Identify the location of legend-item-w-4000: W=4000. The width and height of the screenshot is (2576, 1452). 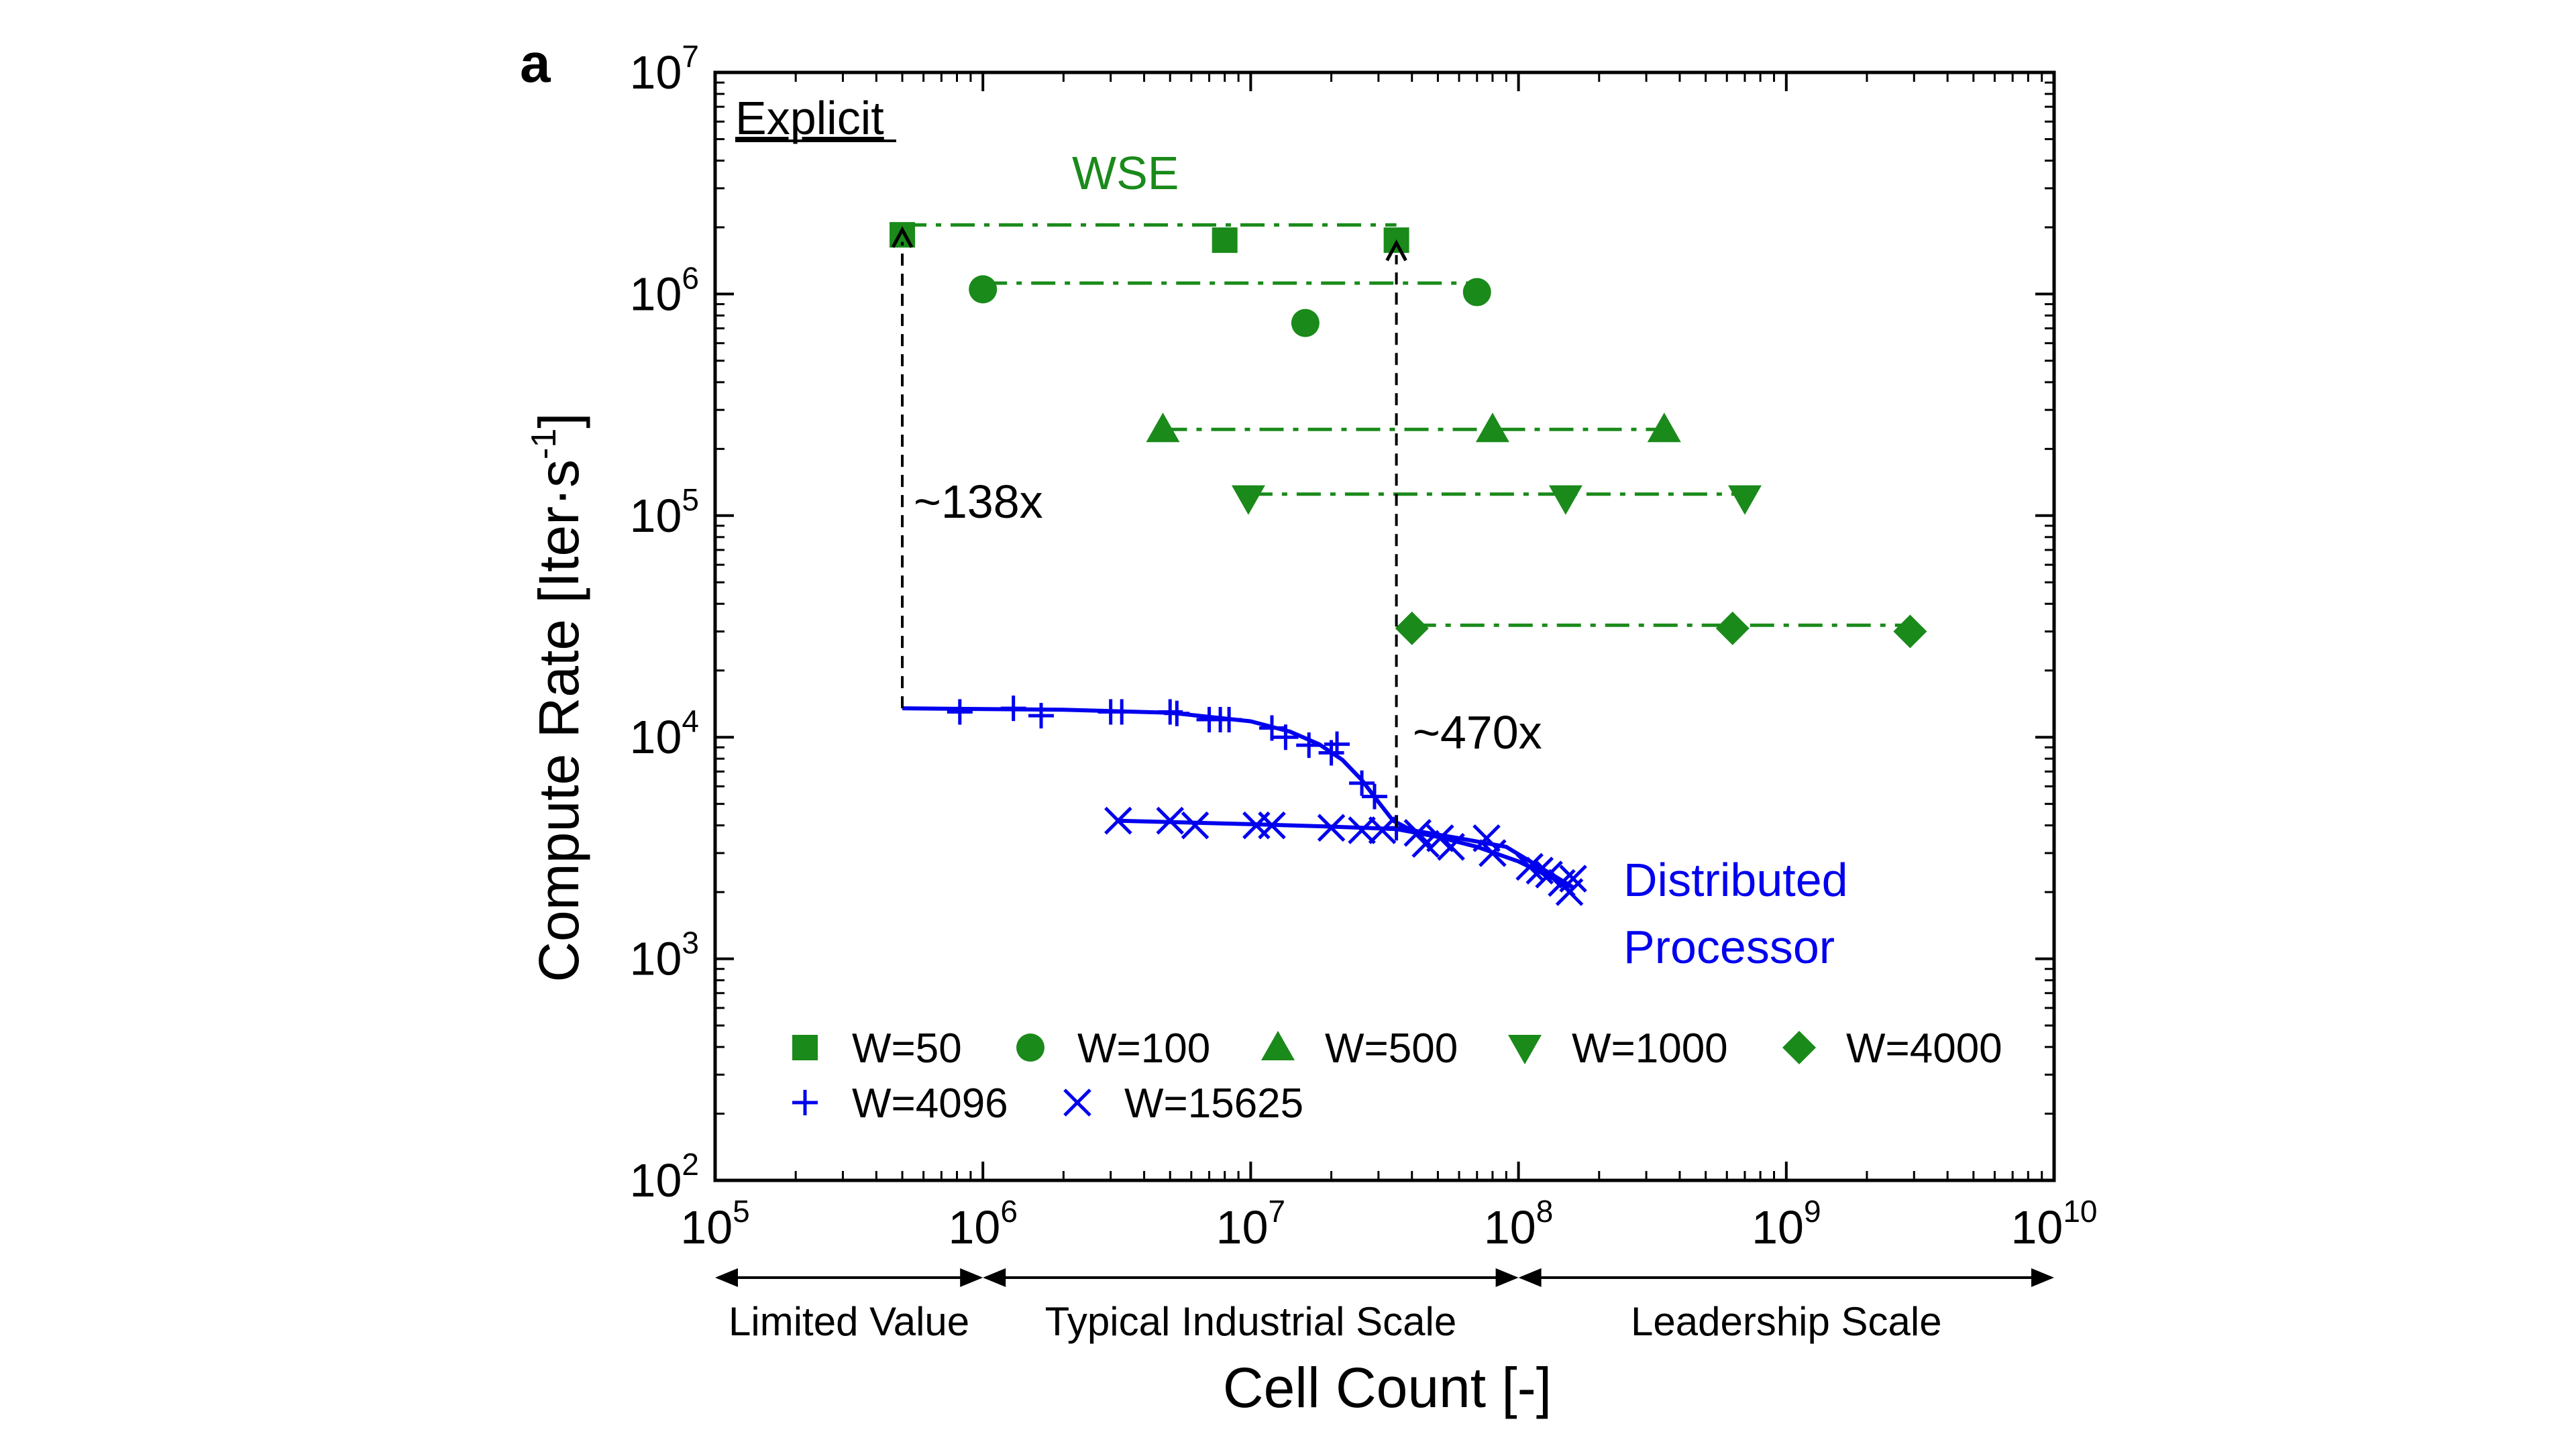
(1892, 1048).